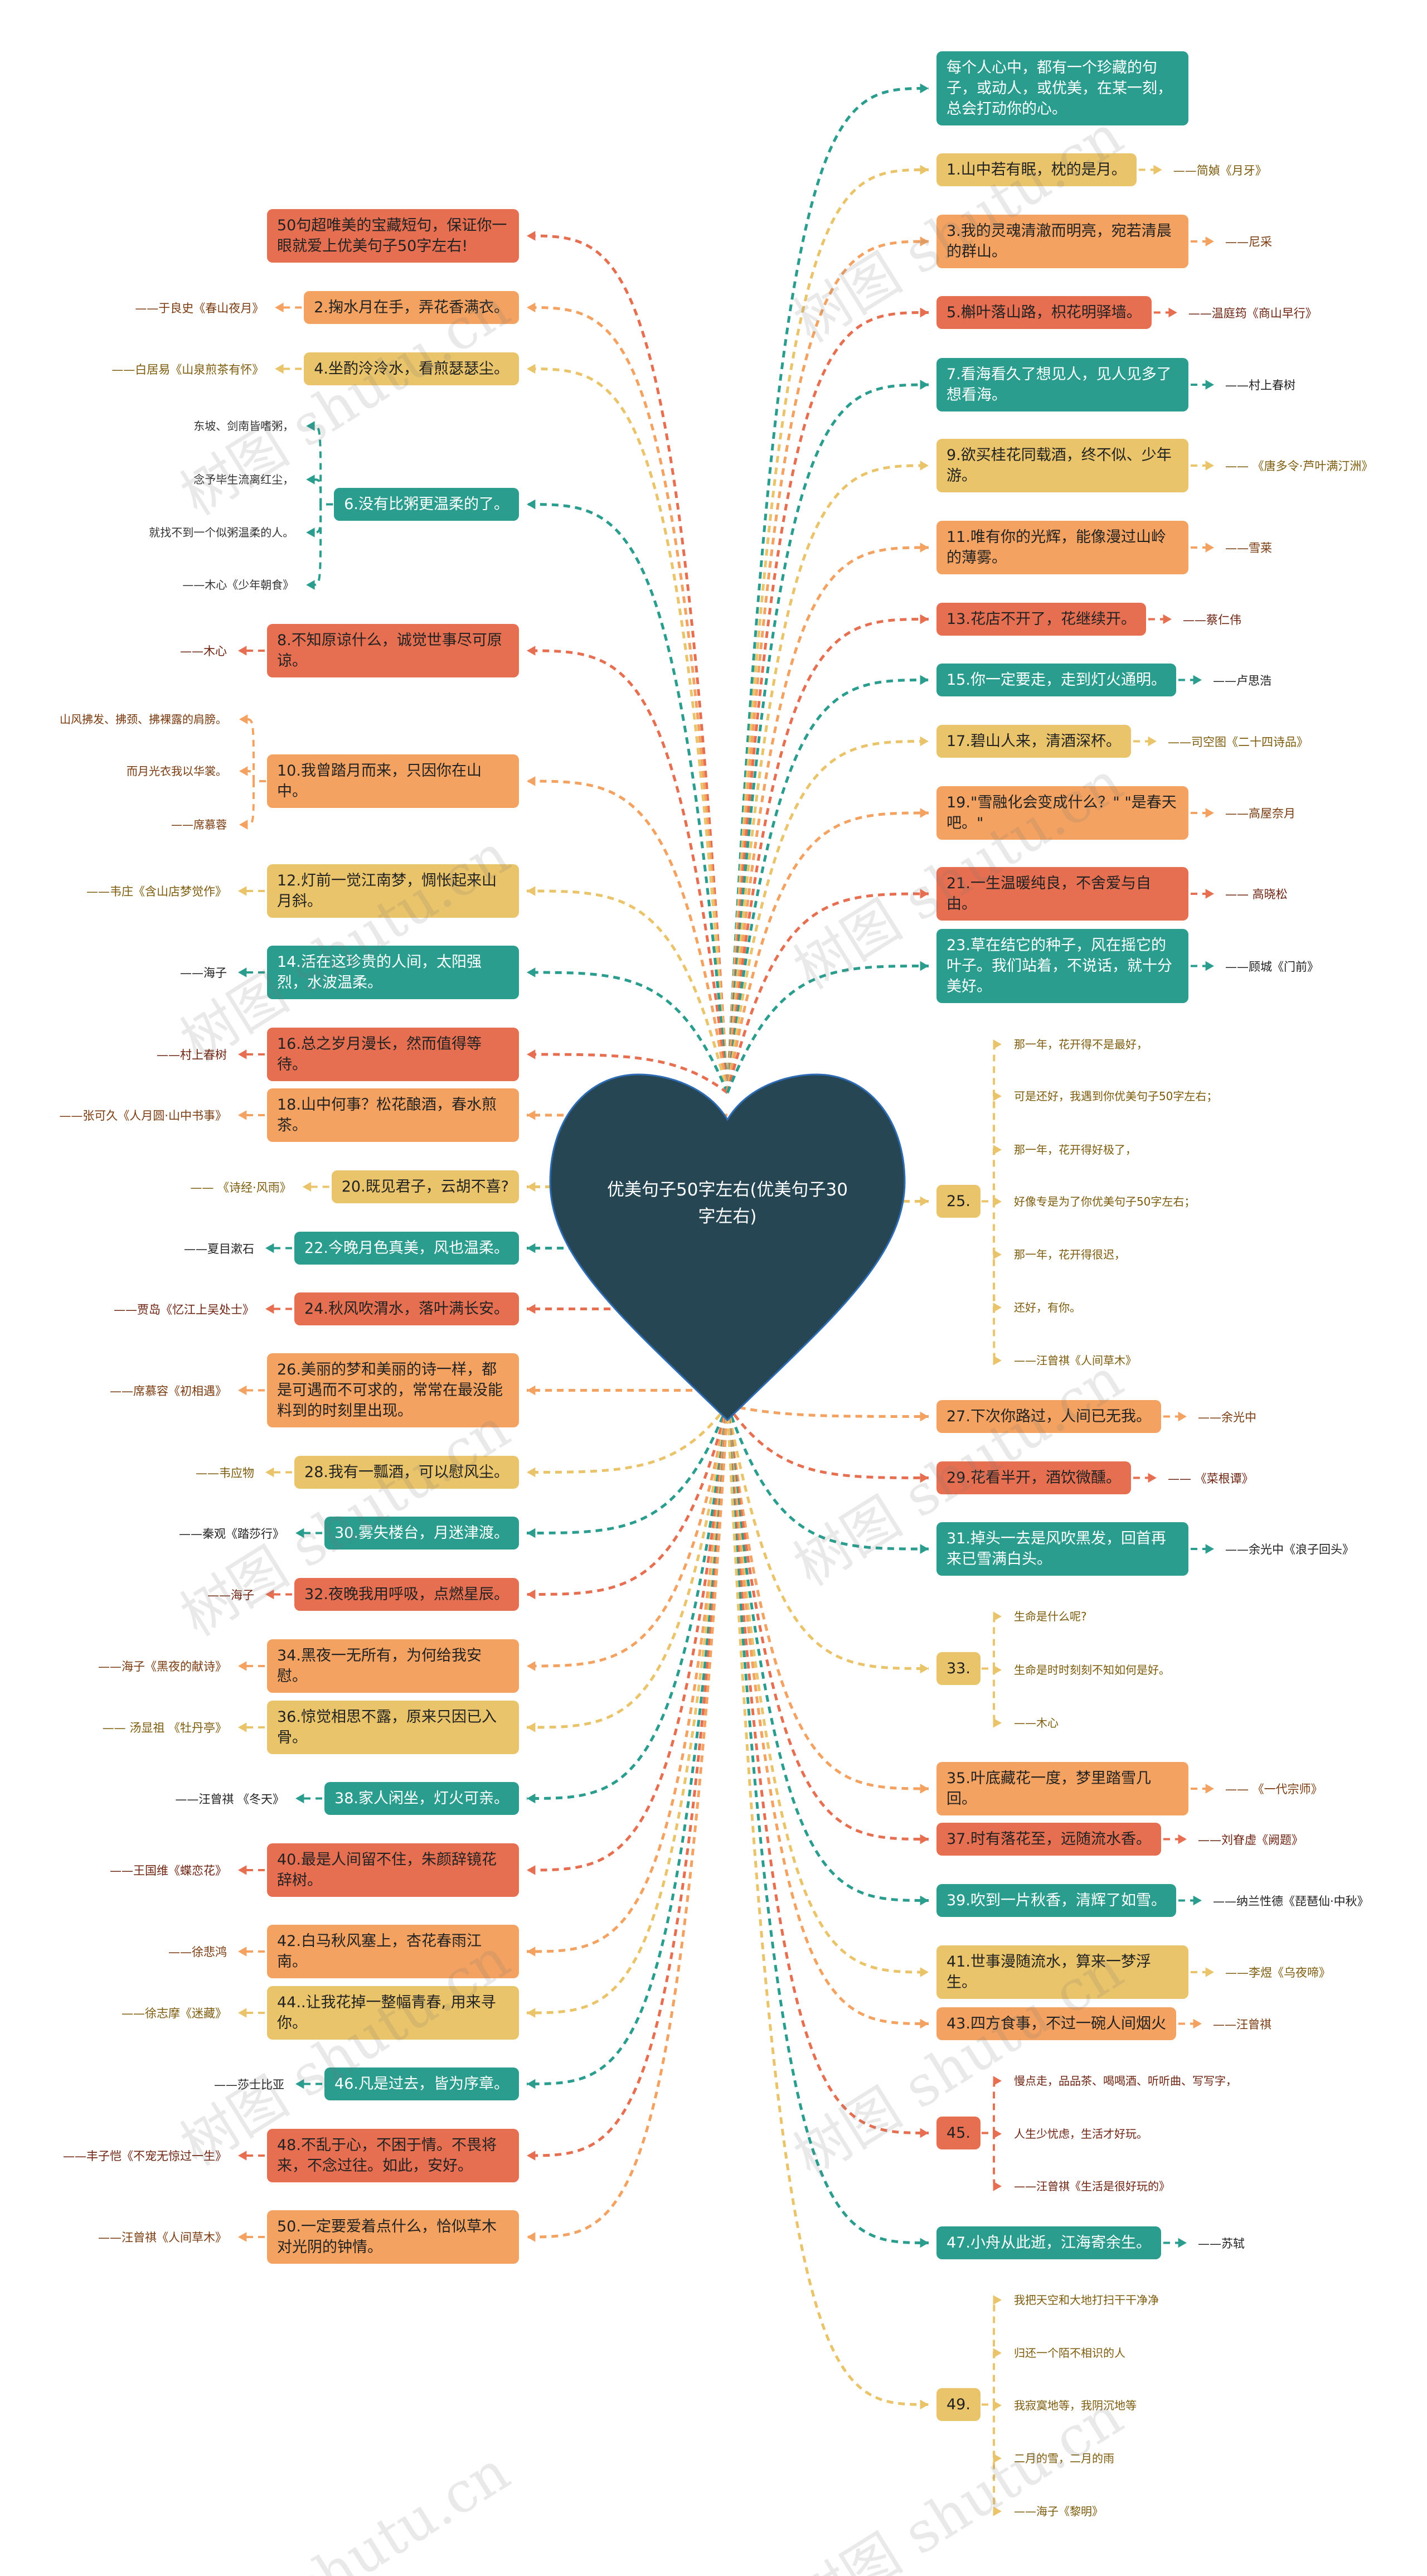 Image resolution: width=1427 pixels, height=2576 pixels. I want to click on sentence-node: 48.不乱于心，不困于情。不畏将来，不念过往。如此，安好。, so click(393, 2156).